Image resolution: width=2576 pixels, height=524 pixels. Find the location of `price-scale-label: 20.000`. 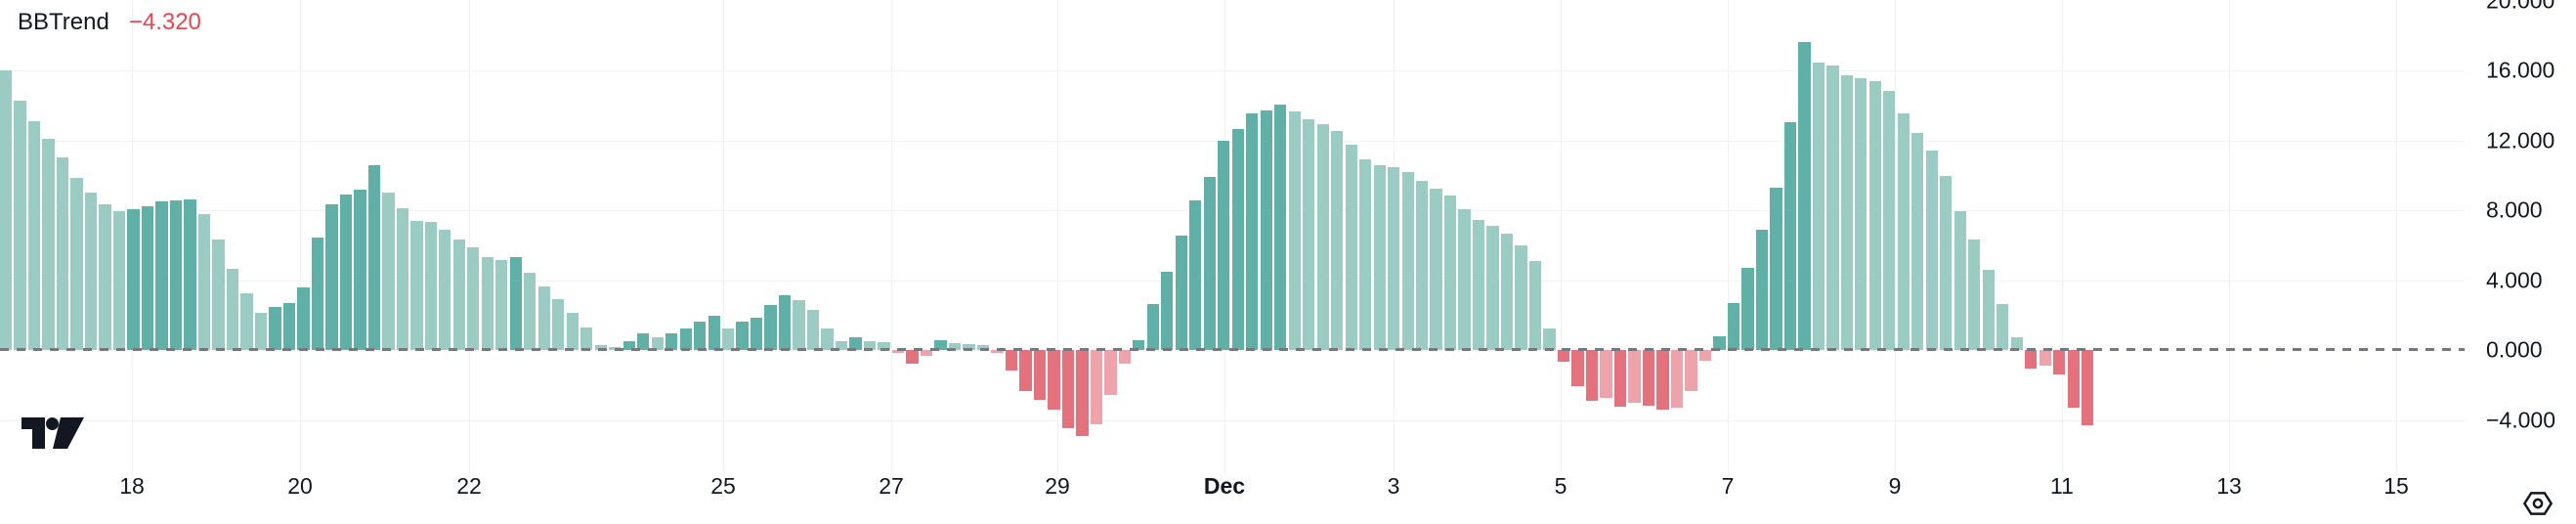

price-scale-label: 20.000 is located at coordinates (2520, 6).